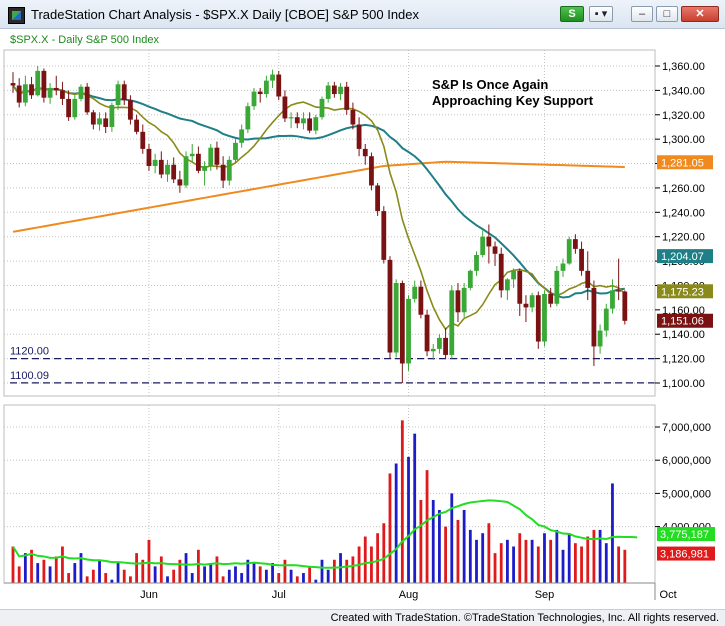 The width and height of the screenshot is (725, 626). Describe the element at coordinates (700, 14) in the screenshot. I see `close-button: ✕` at that location.